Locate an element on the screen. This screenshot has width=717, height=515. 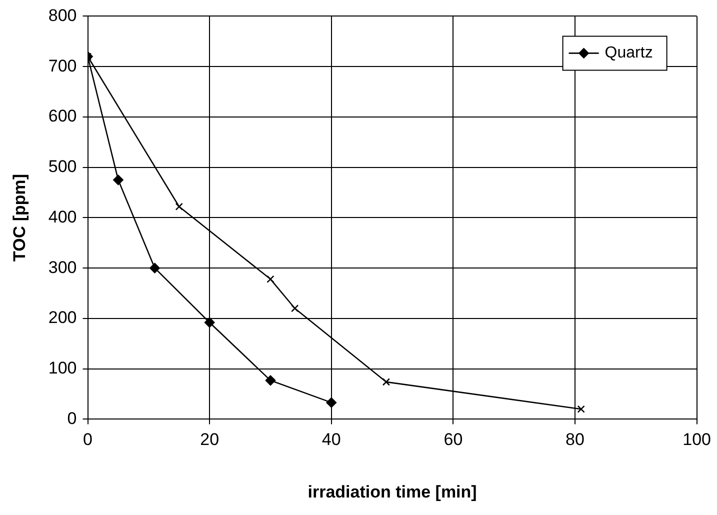
y-tick-label: 100 is located at coordinates (62, 368).